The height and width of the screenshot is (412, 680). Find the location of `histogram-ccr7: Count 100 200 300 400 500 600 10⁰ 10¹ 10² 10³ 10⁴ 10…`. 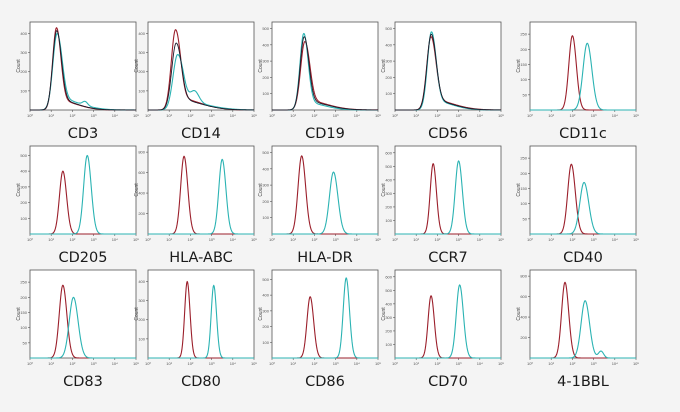

histogram-ccr7: Count 100 200 300 400 500 600 10⁰ 10¹ 10² 10³ 10⁴ 10… is located at coordinates (442, 193).